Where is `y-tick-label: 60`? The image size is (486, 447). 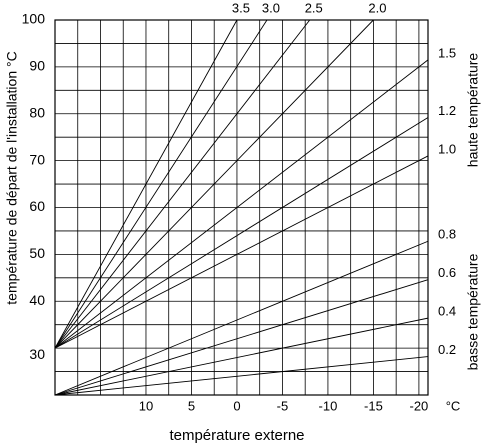 y-tick-label: 60 is located at coordinates (37, 206).